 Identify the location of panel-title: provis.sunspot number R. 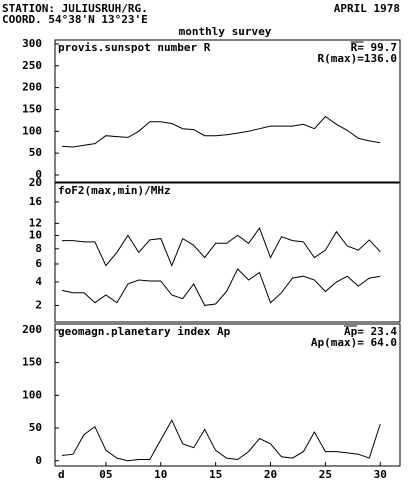
(134, 47).